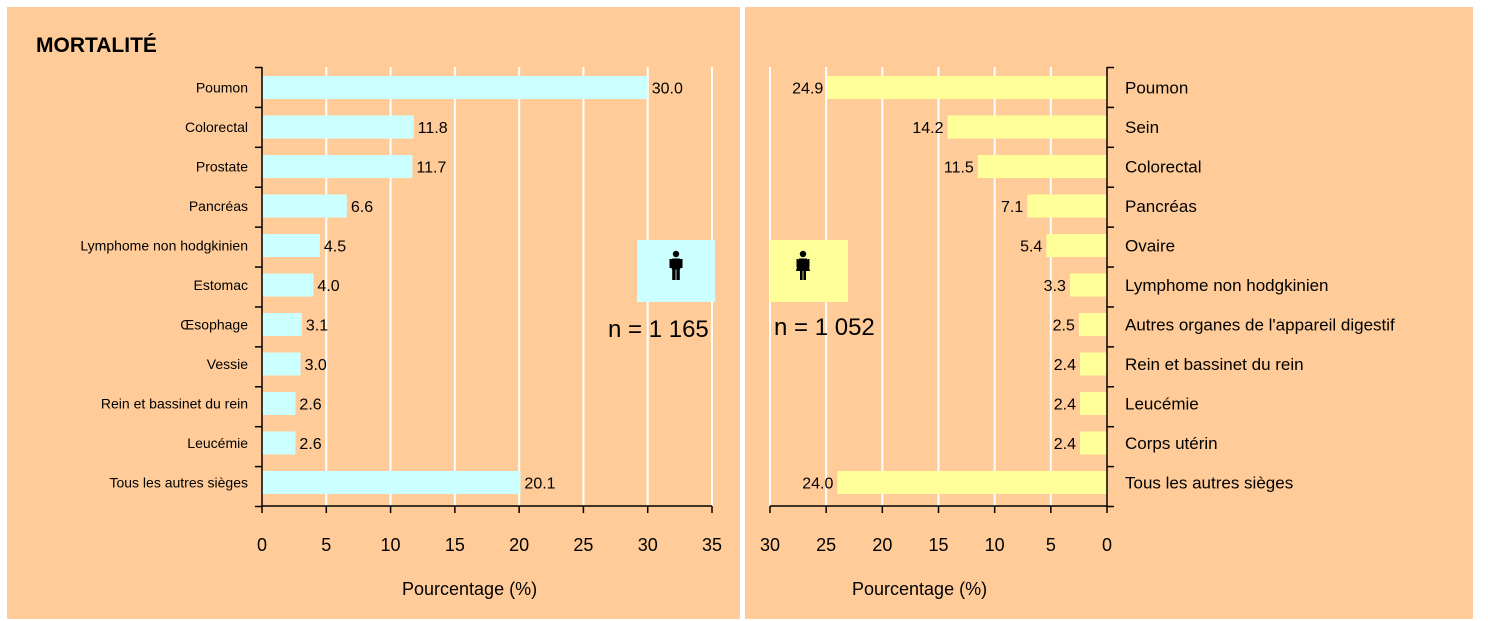 This screenshot has width=1488, height=621. What do you see at coordinates (281, 364) in the screenshot?
I see `bar-vessie` at bounding box center [281, 364].